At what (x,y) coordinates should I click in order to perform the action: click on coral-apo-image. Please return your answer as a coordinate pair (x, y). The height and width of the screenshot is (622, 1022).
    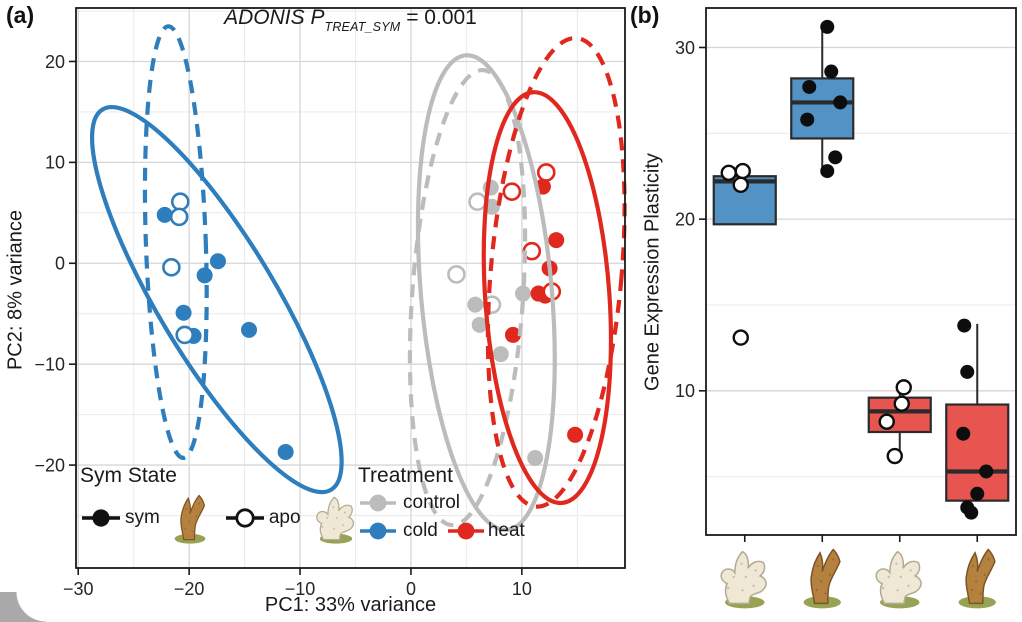
    Looking at the image, I should click on (334, 520).